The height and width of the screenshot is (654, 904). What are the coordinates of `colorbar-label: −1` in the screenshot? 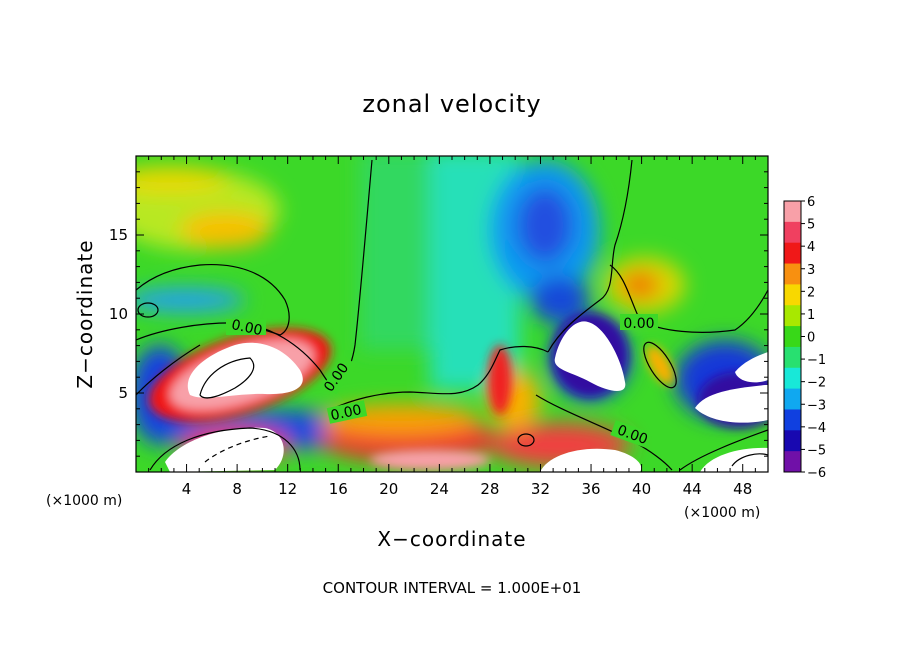 It's located at (816, 360).